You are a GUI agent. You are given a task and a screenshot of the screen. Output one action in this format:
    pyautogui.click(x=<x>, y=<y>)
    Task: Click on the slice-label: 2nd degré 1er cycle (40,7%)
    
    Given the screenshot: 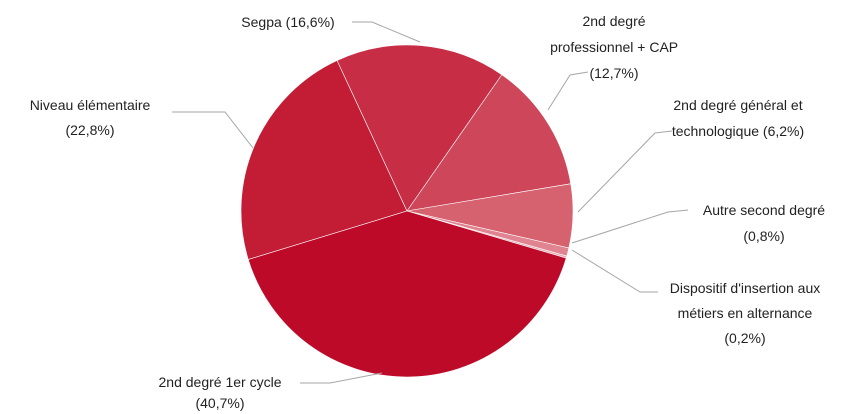 What is the action you would take?
    pyautogui.click(x=220, y=393)
    